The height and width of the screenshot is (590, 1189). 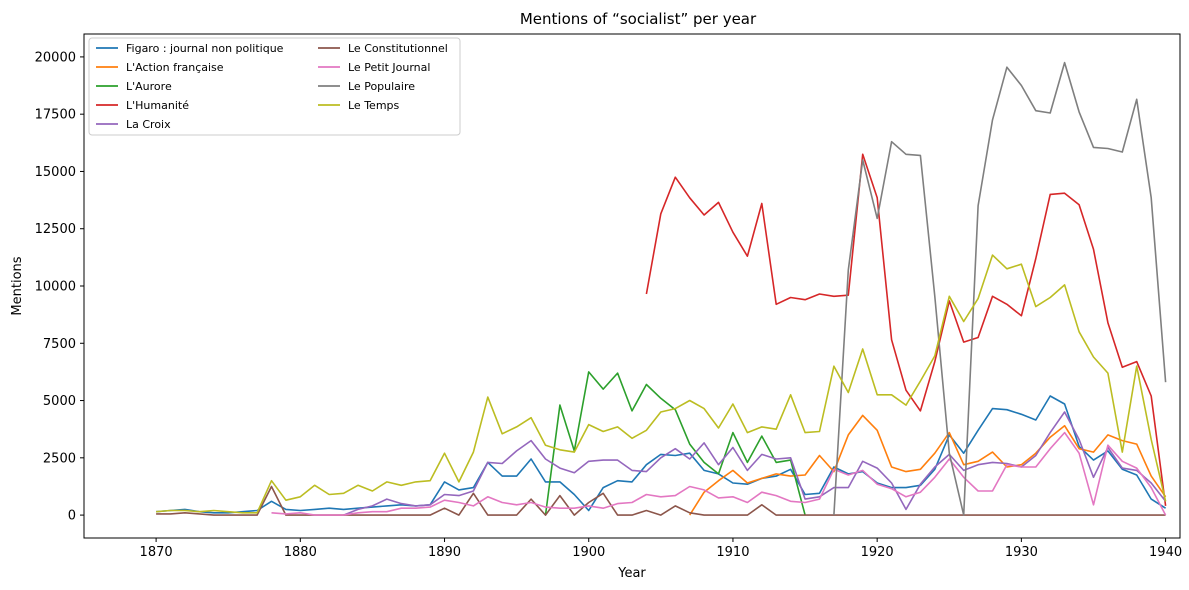 I want to click on legend-label-0: Figaro : journal non politique, so click(x=205, y=48).